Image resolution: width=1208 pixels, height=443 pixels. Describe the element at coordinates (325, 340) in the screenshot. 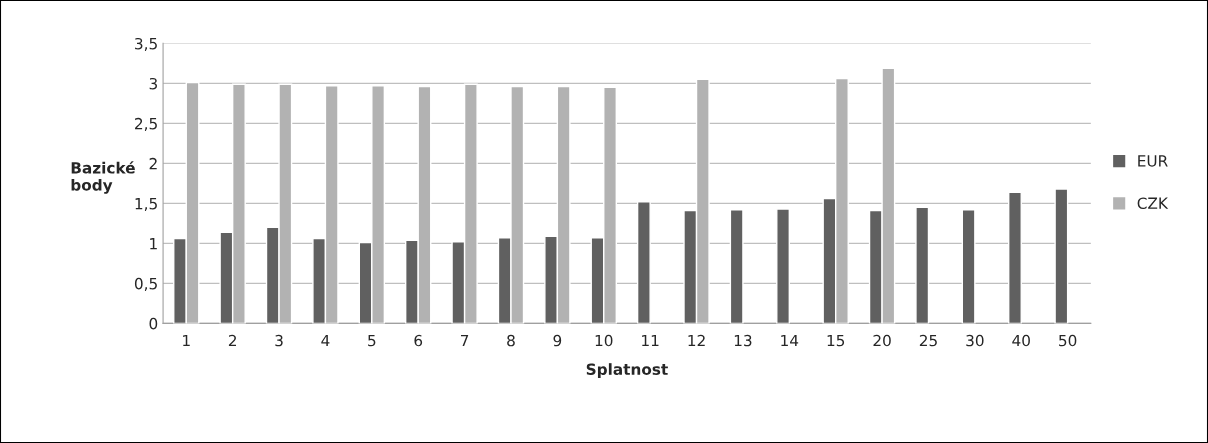

I see `x-tick-label: 4` at that location.